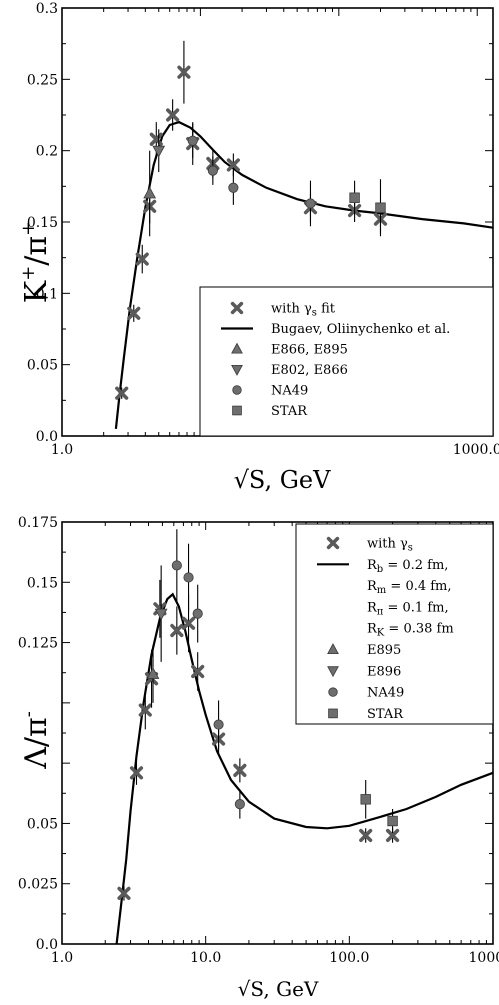  What do you see at coordinates (36, 262) in the screenshot?
I see `y-axis-label: K+/π+` at bounding box center [36, 262].